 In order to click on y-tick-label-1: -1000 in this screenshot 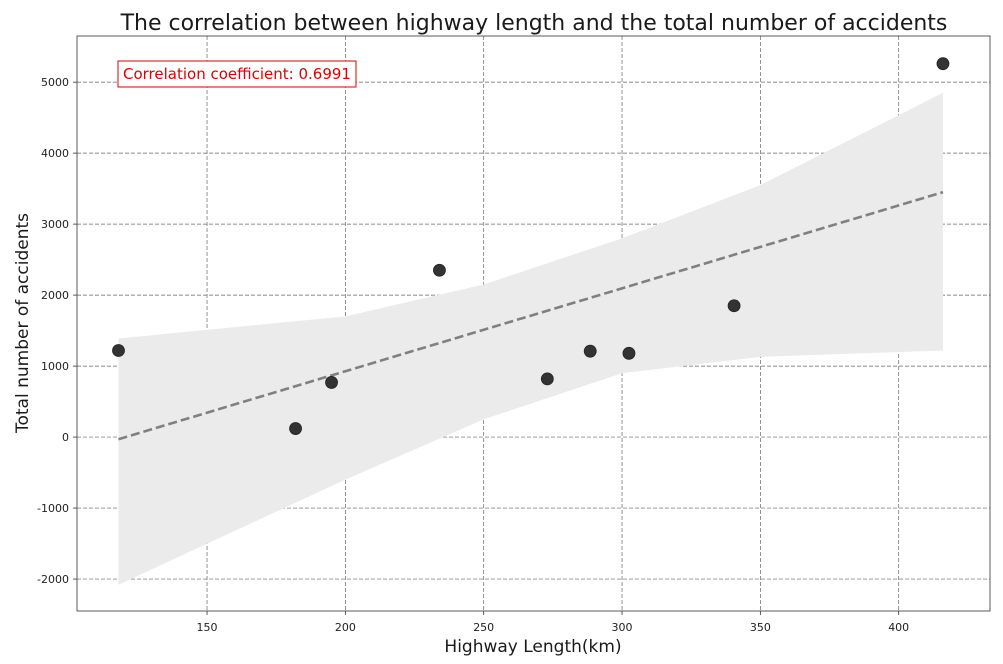, I will do `click(53, 508)`.